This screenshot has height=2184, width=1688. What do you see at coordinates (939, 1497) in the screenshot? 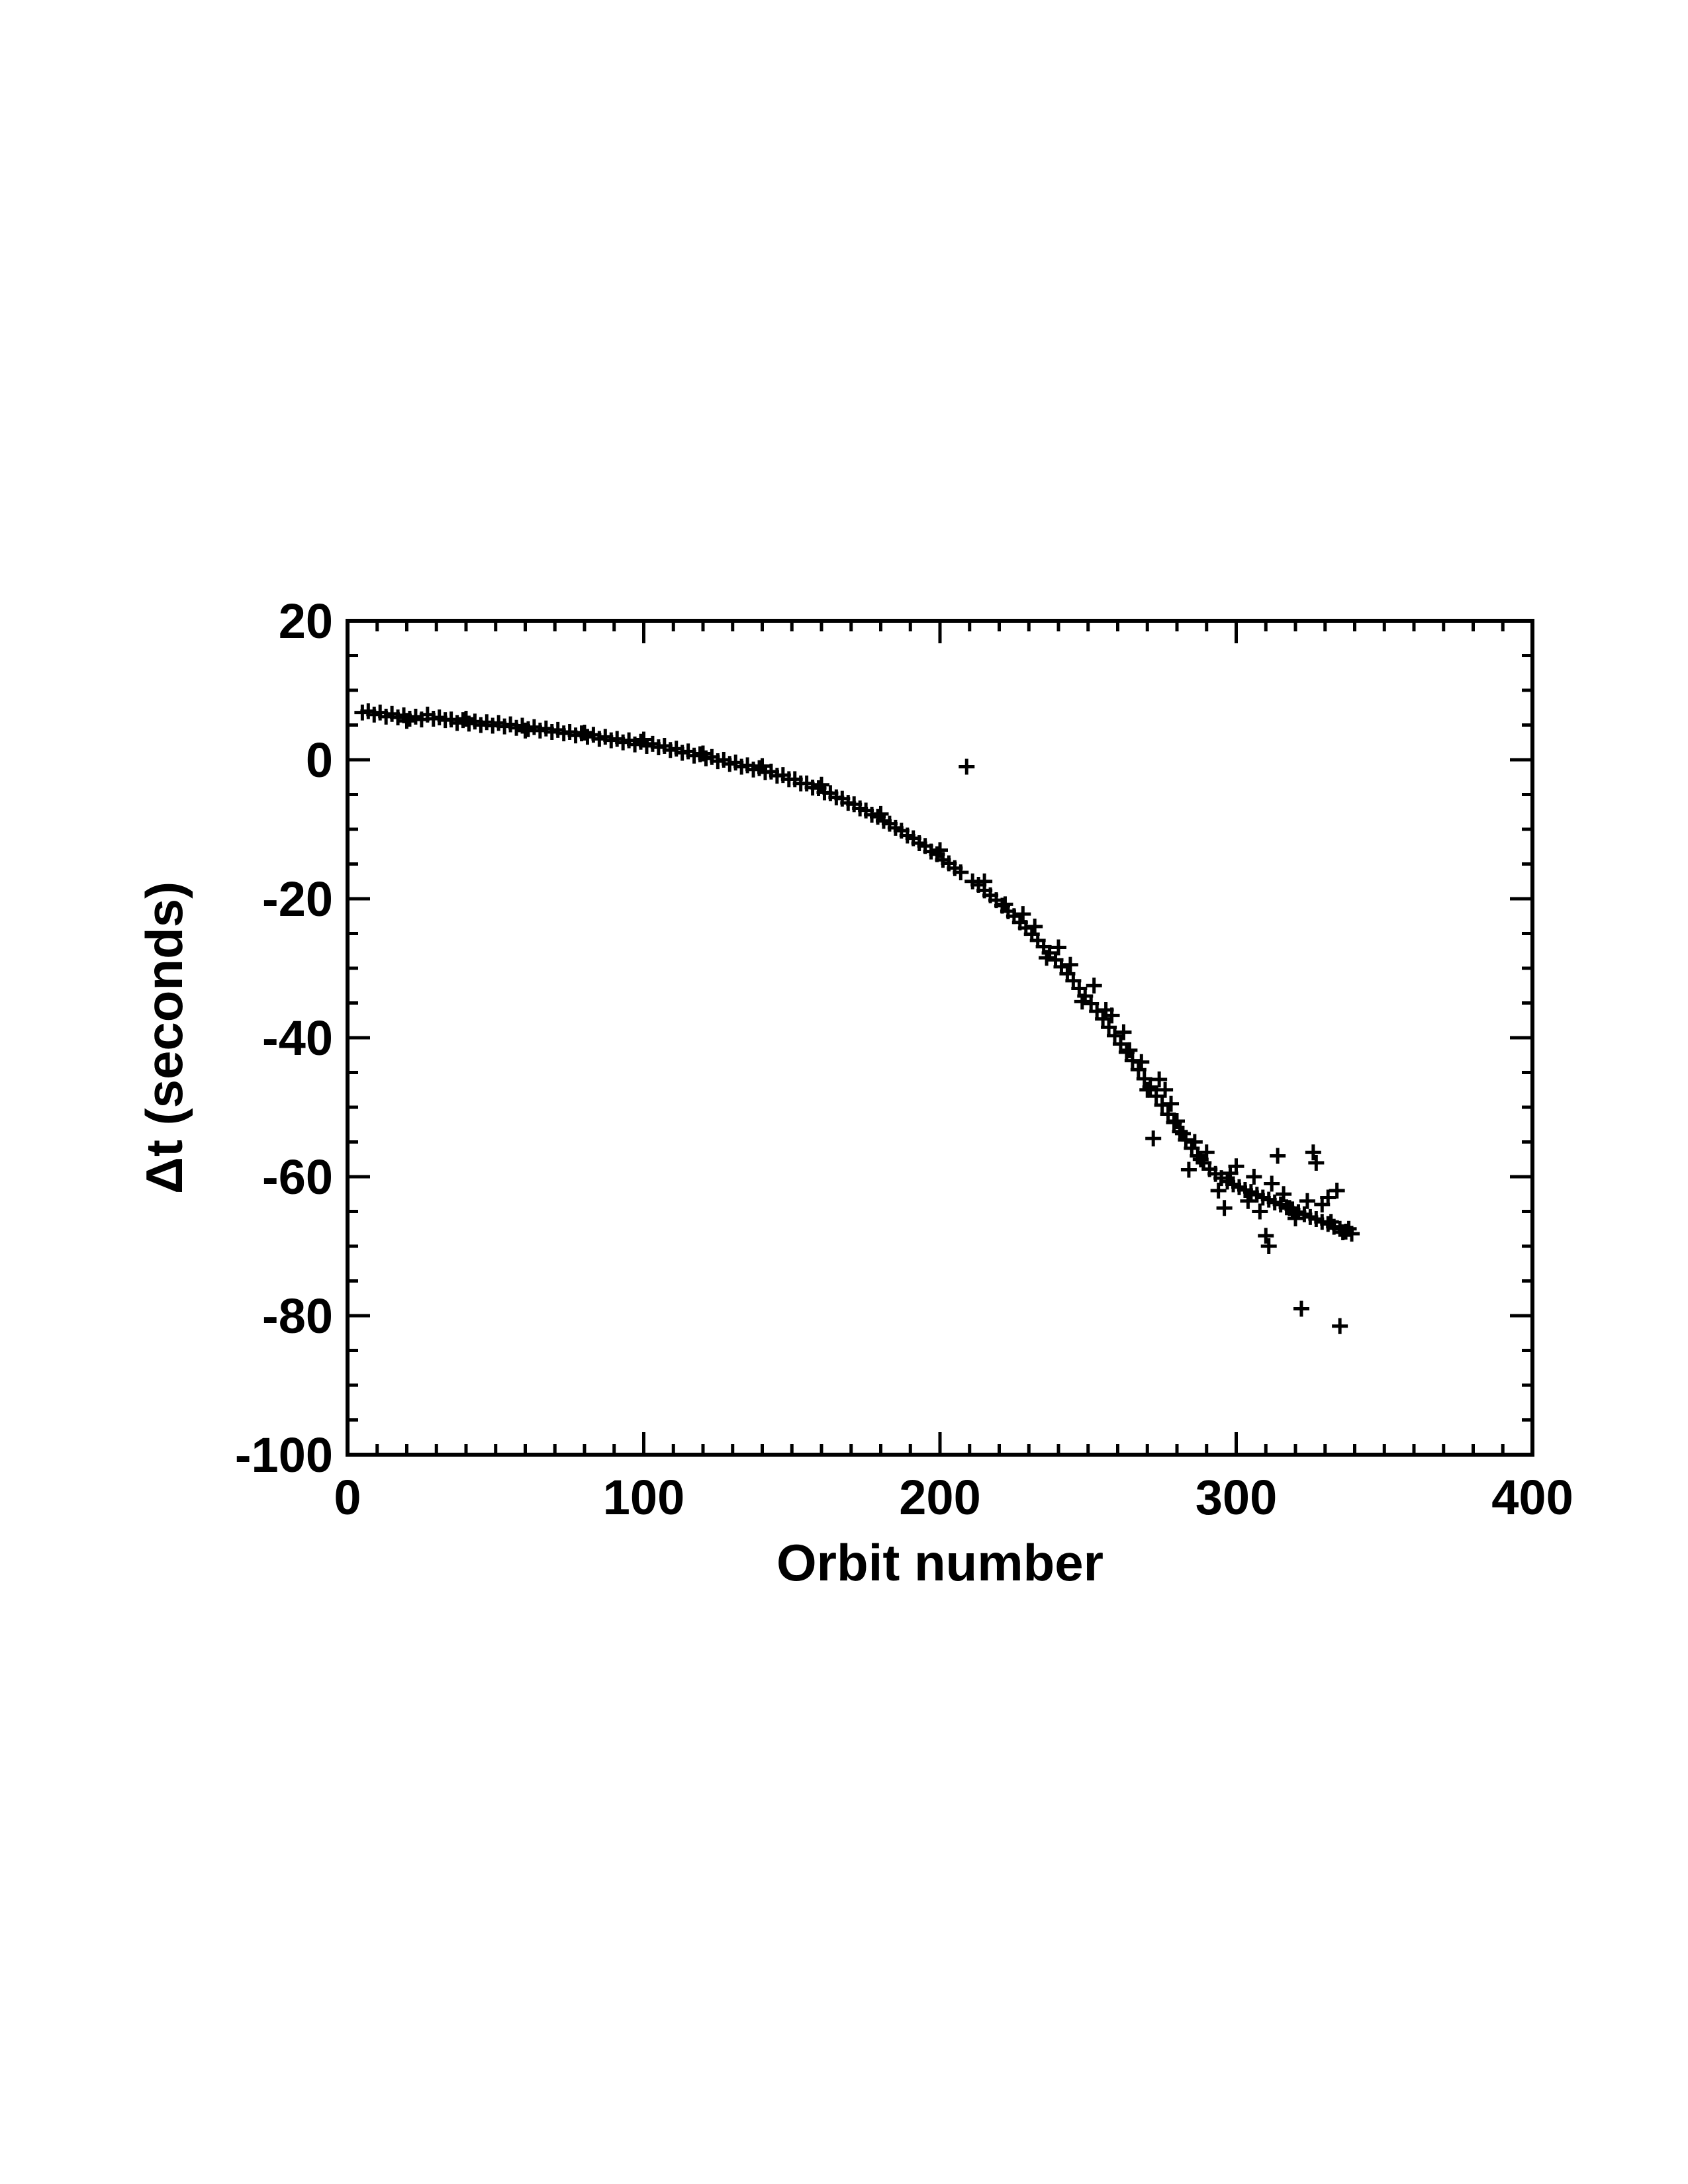
I see `x-tick-label: 200` at bounding box center [939, 1497].